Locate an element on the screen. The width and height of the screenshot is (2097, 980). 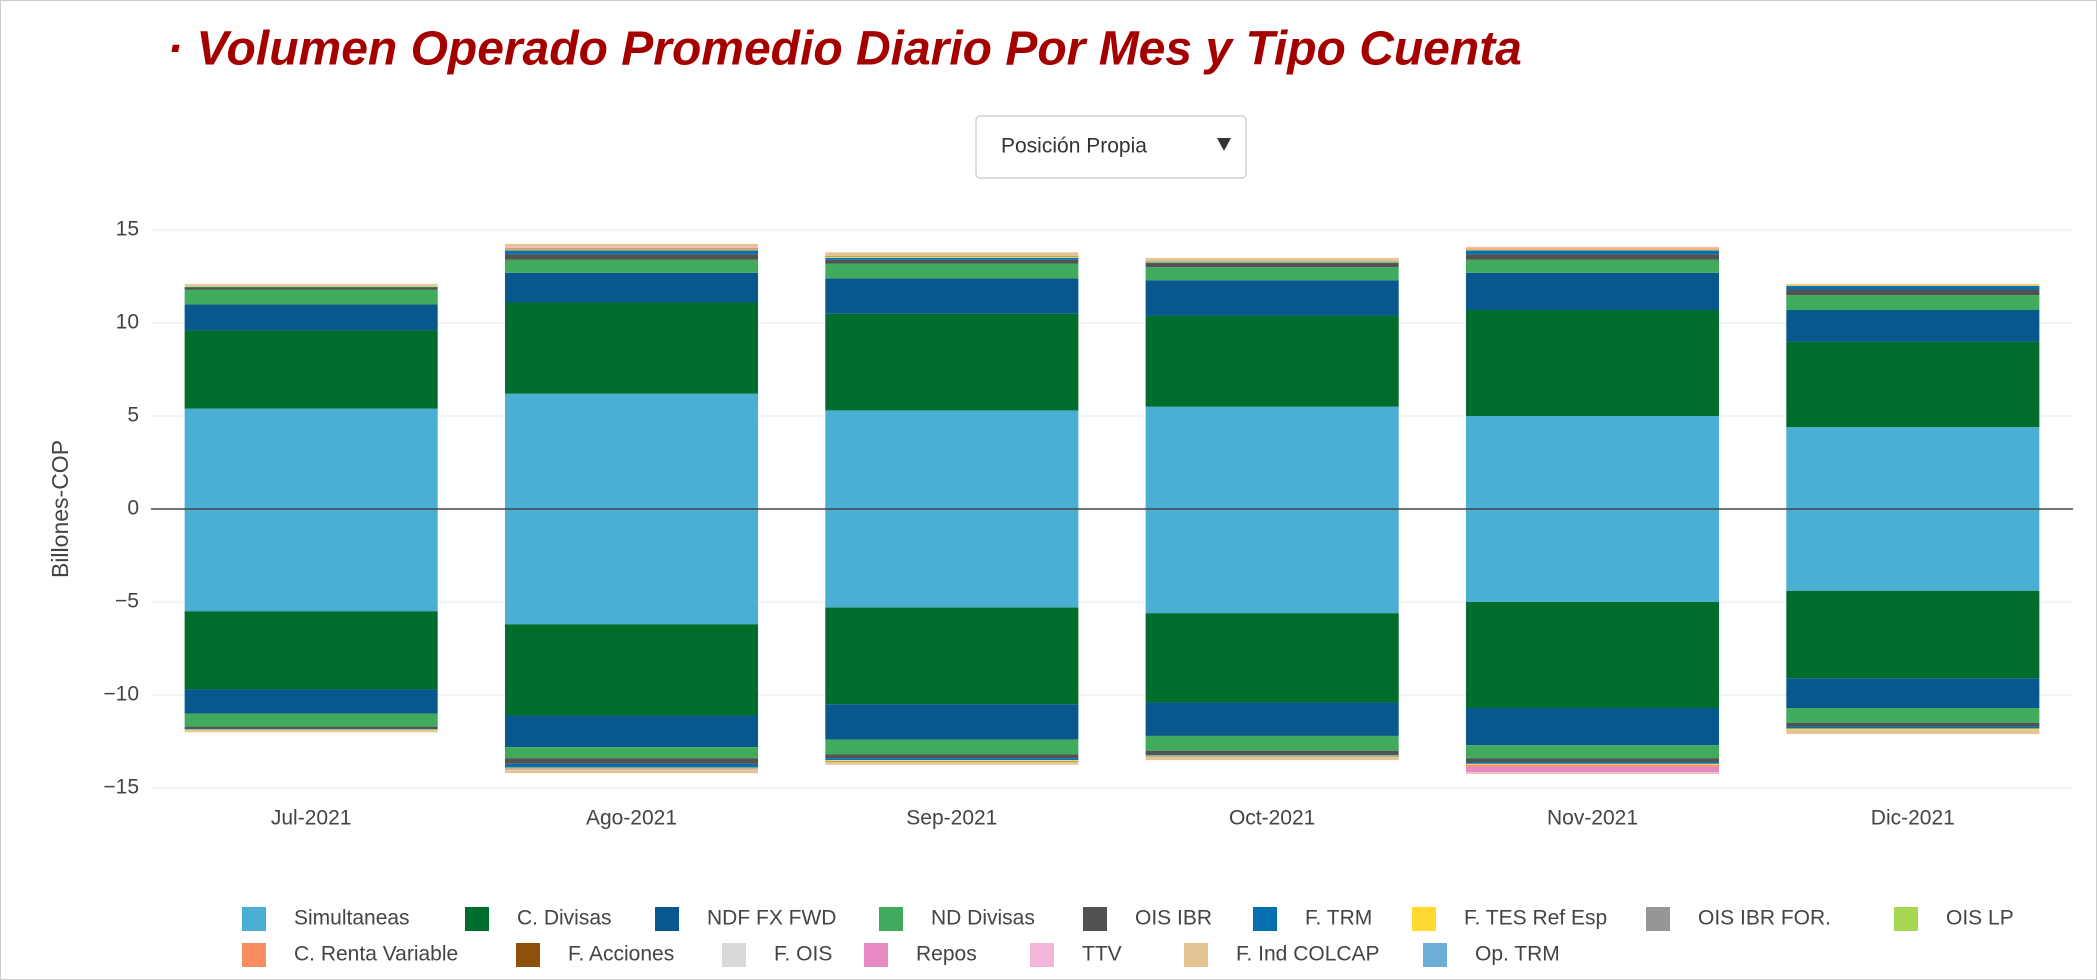
legend-item: F. Ind COLCAP is located at coordinates (1282, 955).